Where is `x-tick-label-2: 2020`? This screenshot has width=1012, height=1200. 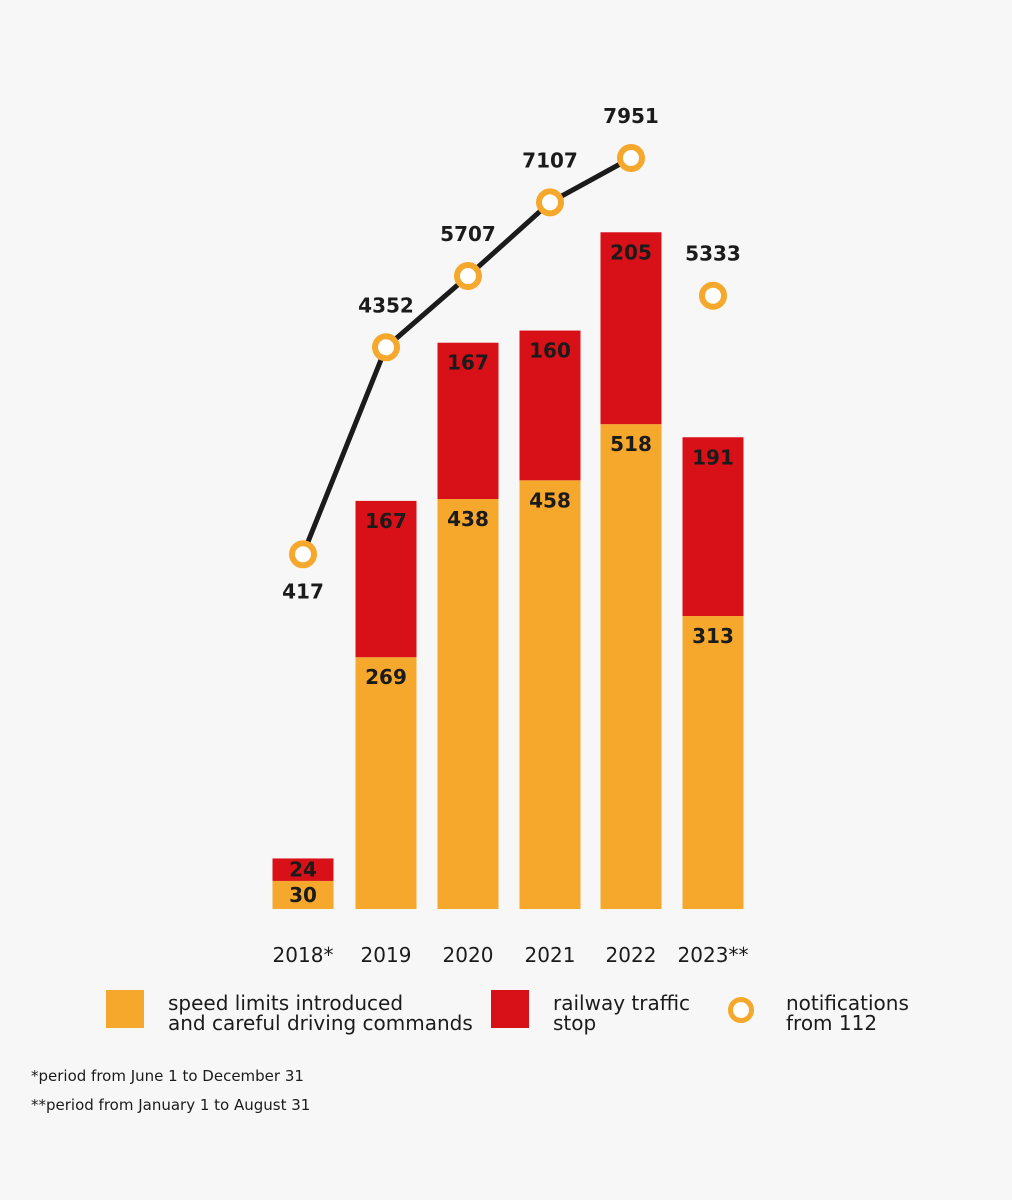
x-tick-label-2: 2020 is located at coordinates (468, 955).